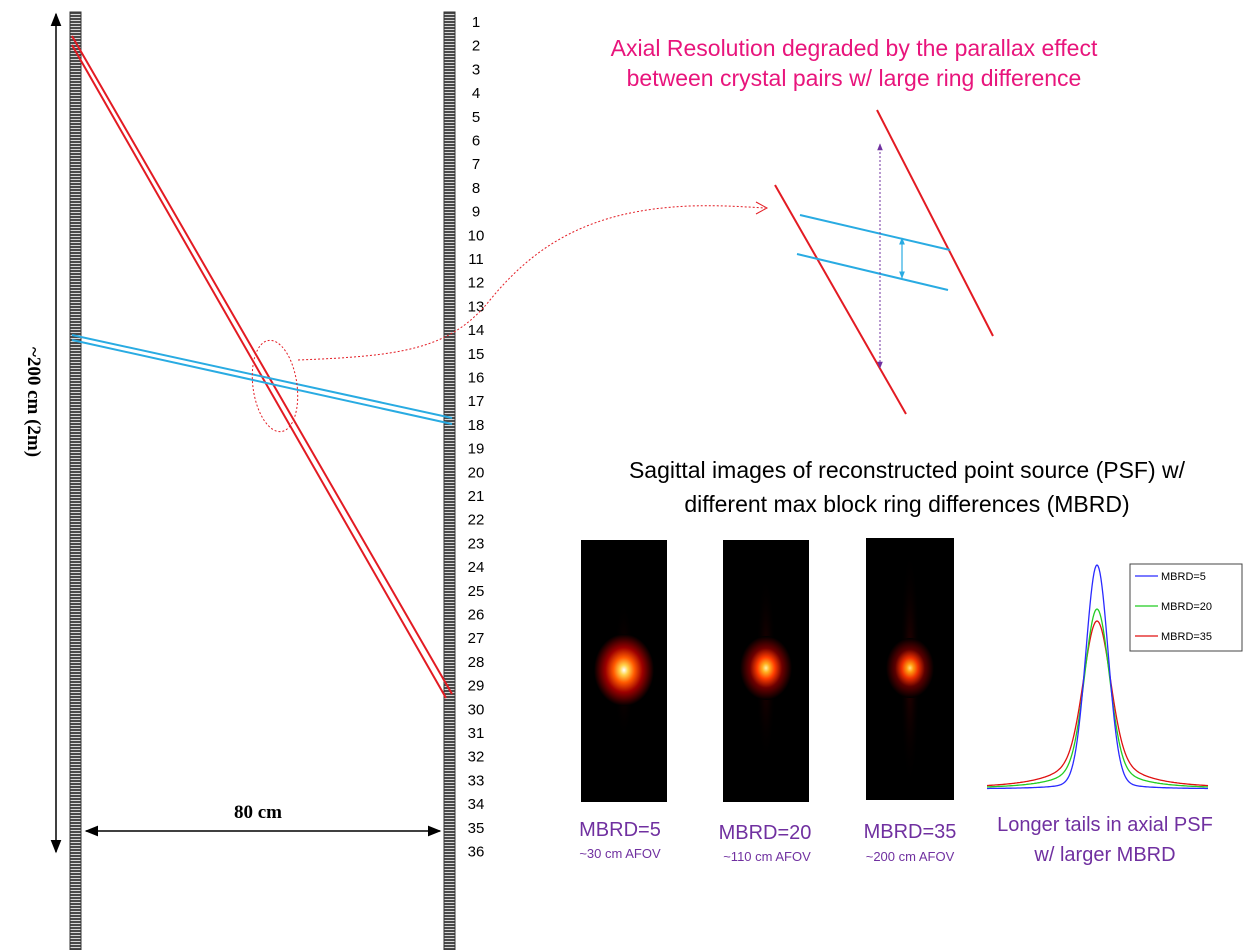  I want to click on intersection-highlight-ellipse, so click(275, 386).